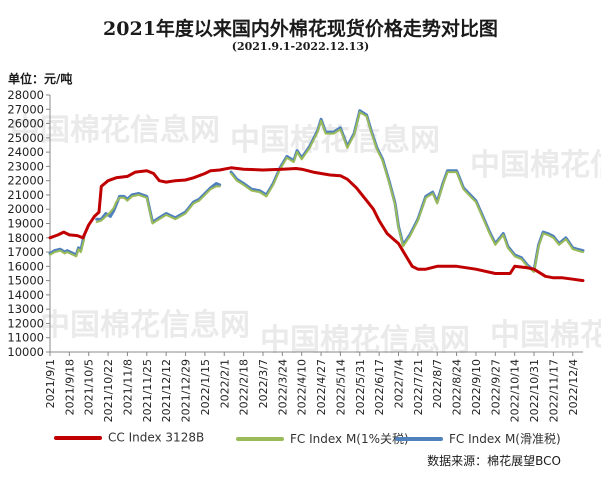 The height and width of the screenshot is (502, 601). What do you see at coordinates (379, 387) in the screenshot?
I see `x-tick-label: 2022/6/17` at bounding box center [379, 387].